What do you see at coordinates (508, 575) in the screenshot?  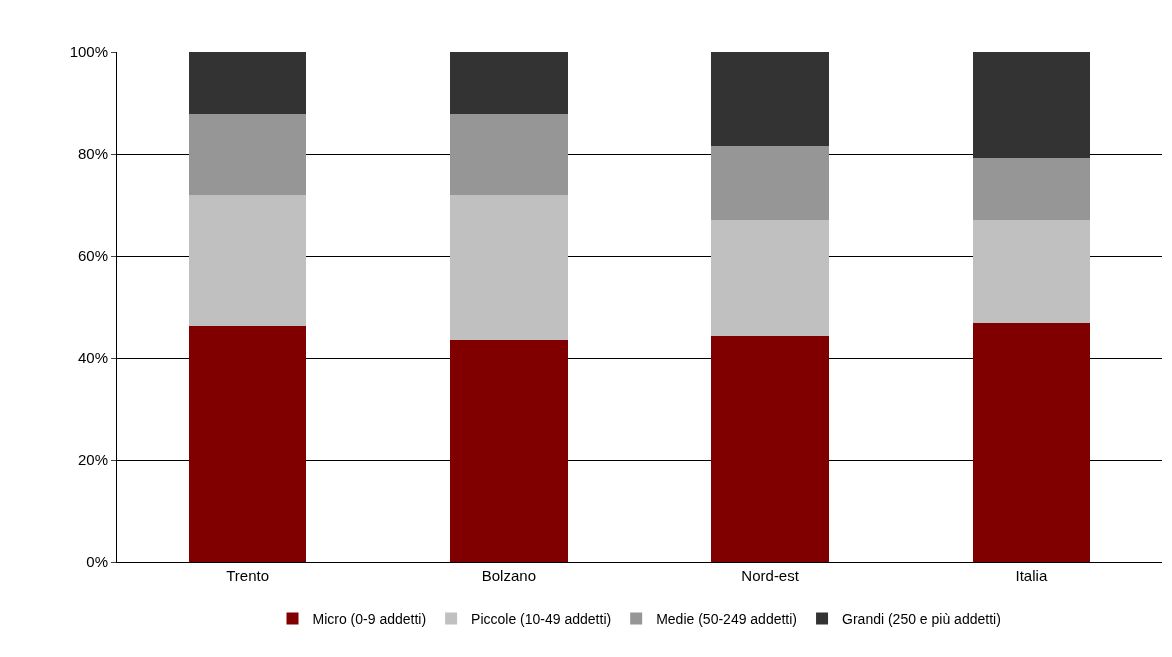 I see `x-tick-label: Bolzano` at bounding box center [508, 575].